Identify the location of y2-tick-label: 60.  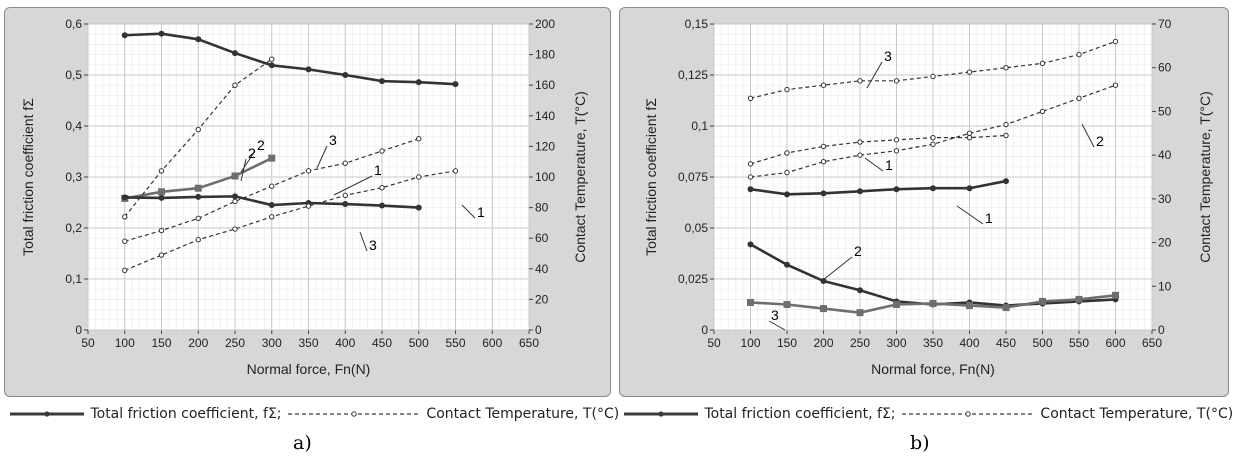
(1165, 68).